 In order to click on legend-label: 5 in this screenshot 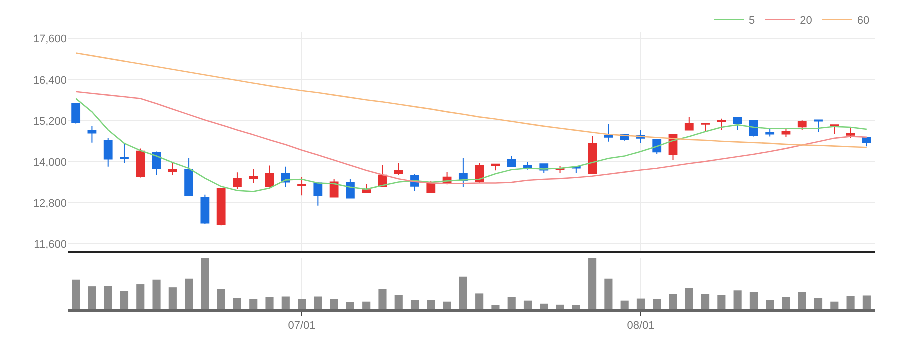, I will do `click(752, 21)`.